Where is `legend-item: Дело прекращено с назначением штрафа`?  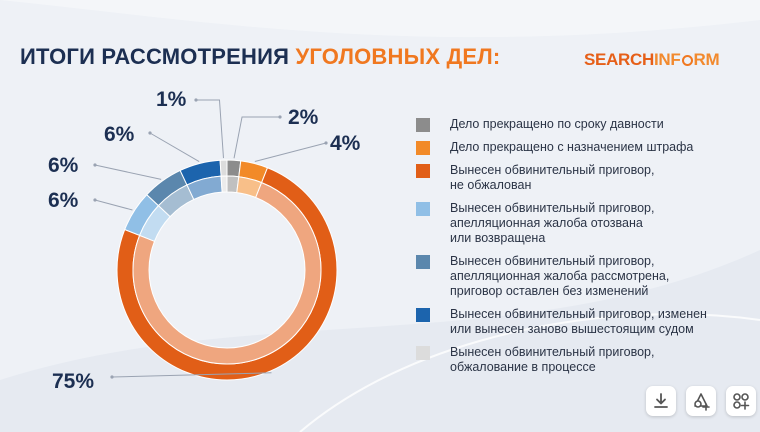
legend-item: Дело прекращено с назначением штрафа is located at coordinates (568, 147).